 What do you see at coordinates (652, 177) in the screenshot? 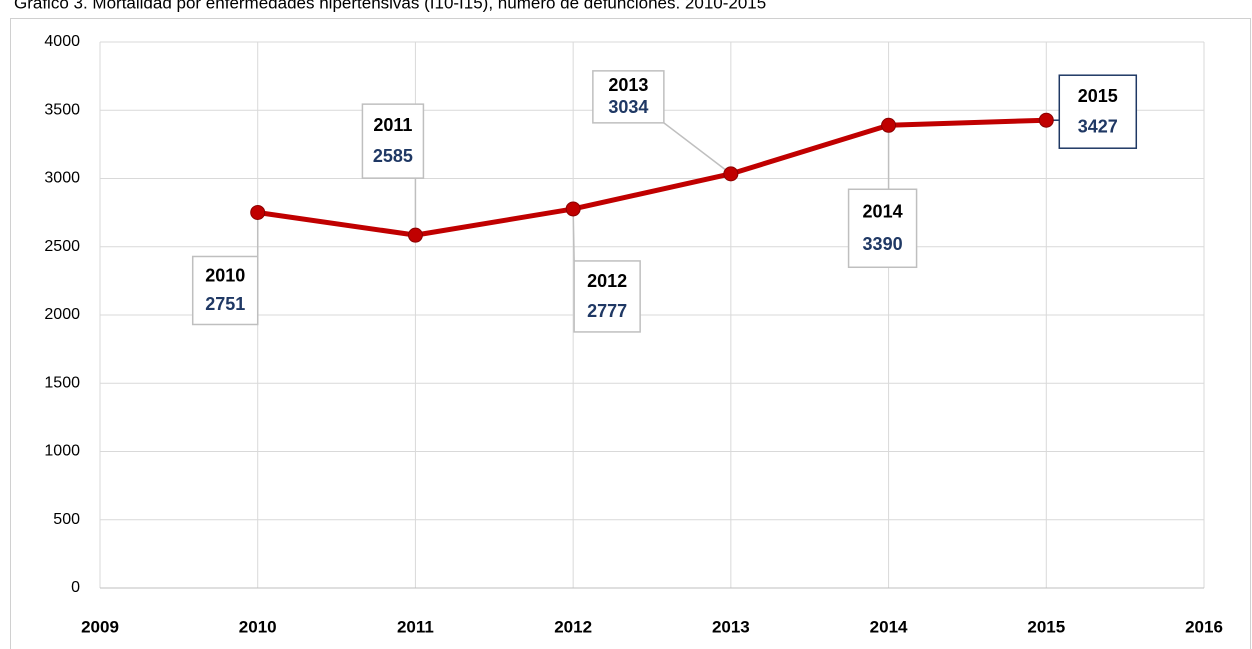
I see `data-line` at bounding box center [652, 177].